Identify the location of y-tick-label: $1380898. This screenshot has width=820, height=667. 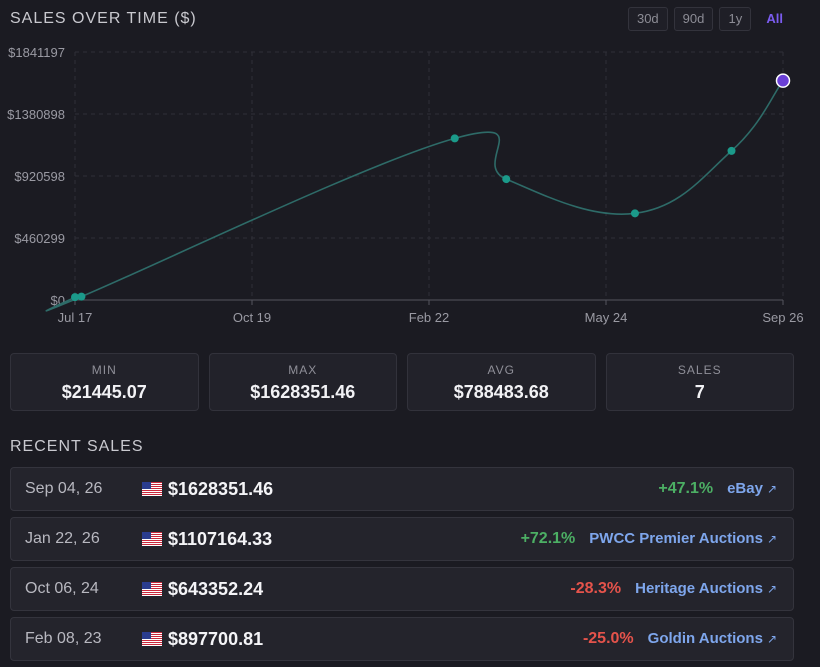
(36, 114).